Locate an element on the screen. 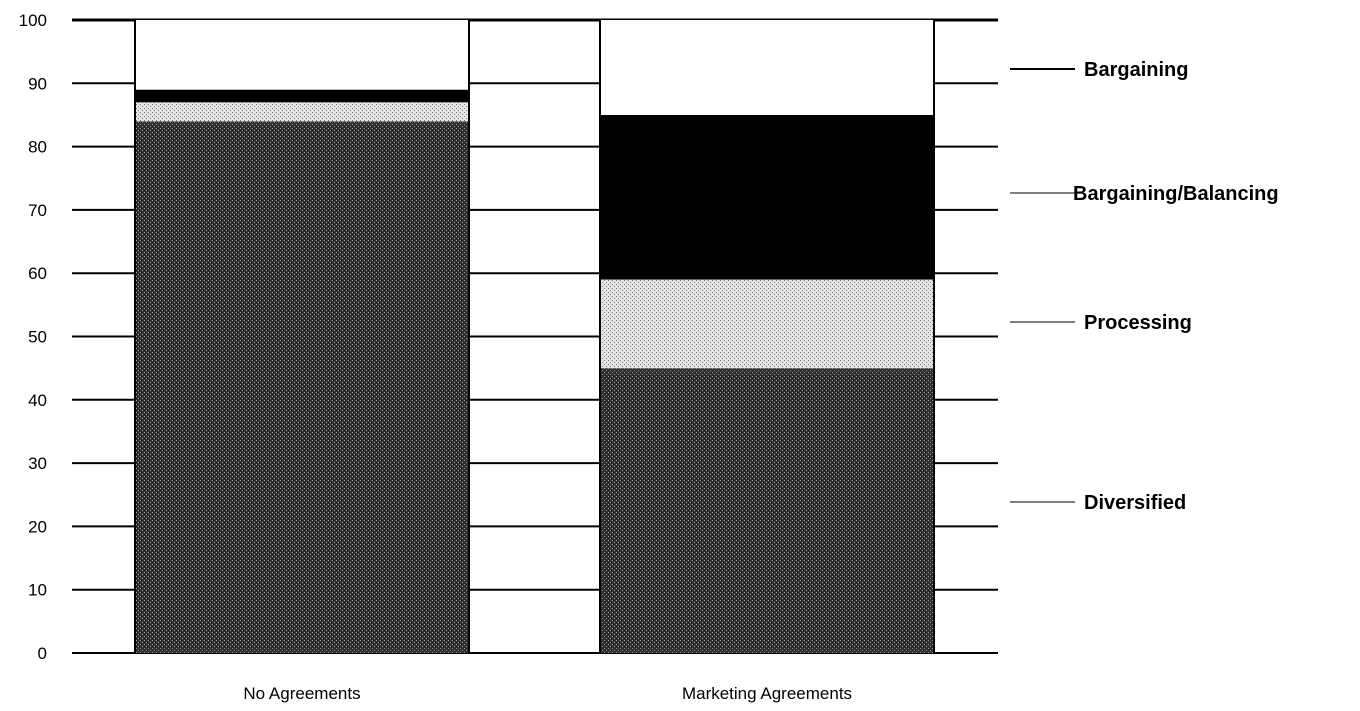 The image size is (1360, 711). legend-label-processing: Processing is located at coordinates (1138, 323).